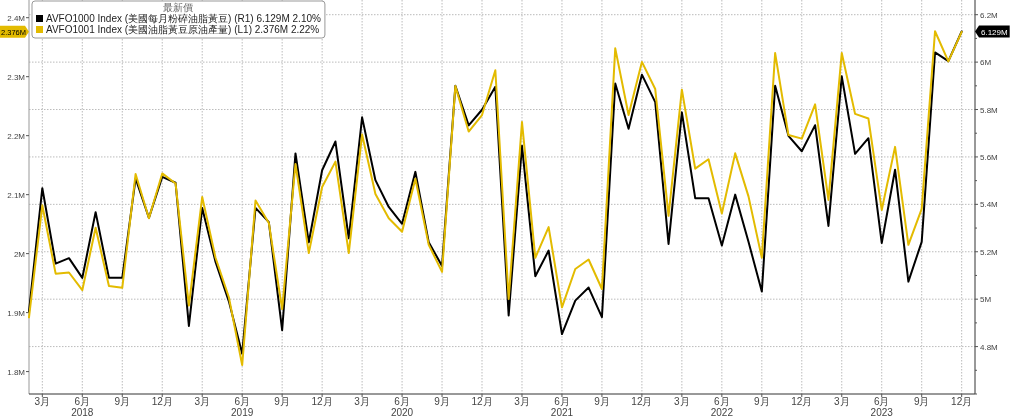  Describe the element at coordinates (989, 205) in the screenshot. I see `y2-tick-label: 5.4M` at that location.